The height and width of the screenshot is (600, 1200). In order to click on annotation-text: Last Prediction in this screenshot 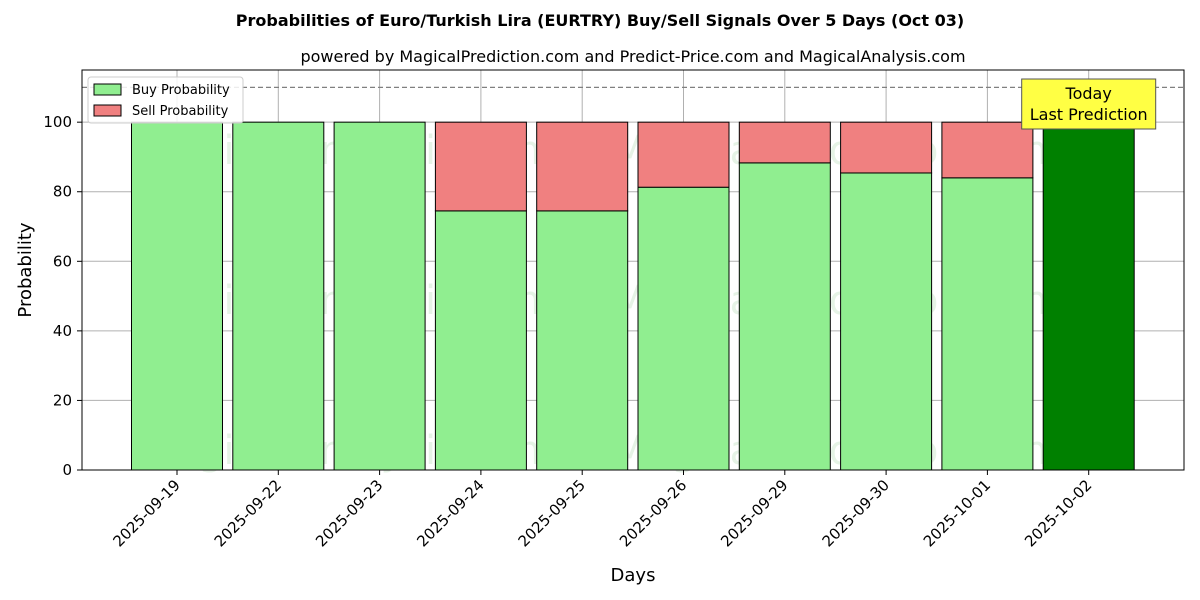, I will do `click(1089, 114)`.